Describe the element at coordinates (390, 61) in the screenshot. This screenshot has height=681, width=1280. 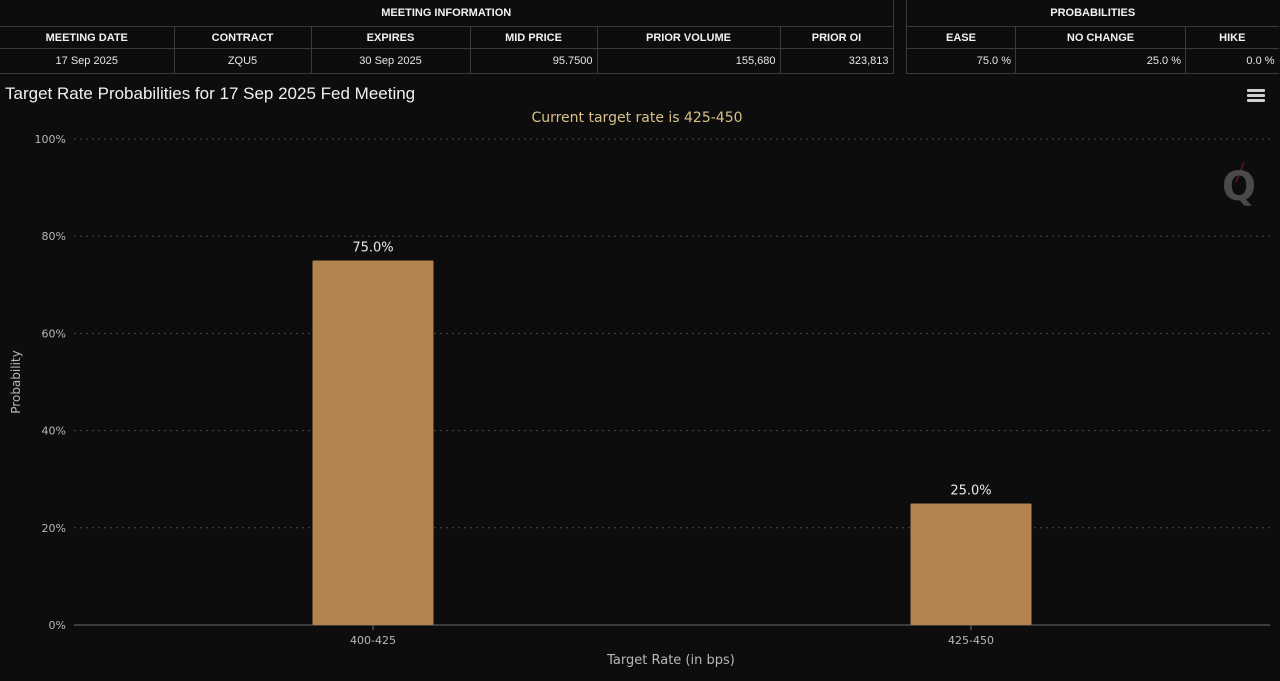
I see `expires-value: 30 Sep 2025` at that location.